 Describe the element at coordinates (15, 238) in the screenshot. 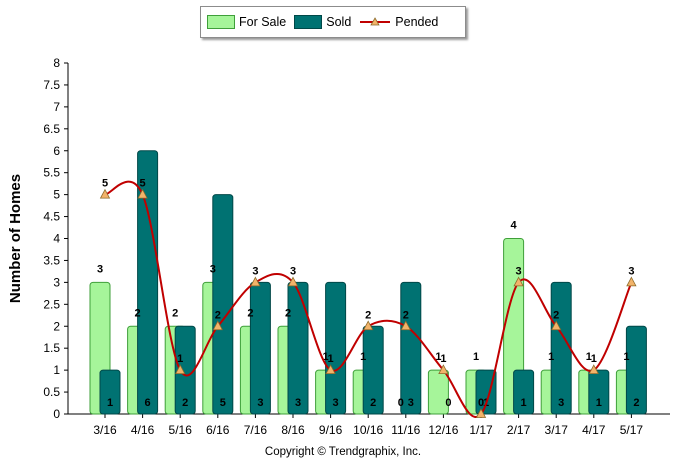

I see `y-axis-title: Number of Homes` at that location.